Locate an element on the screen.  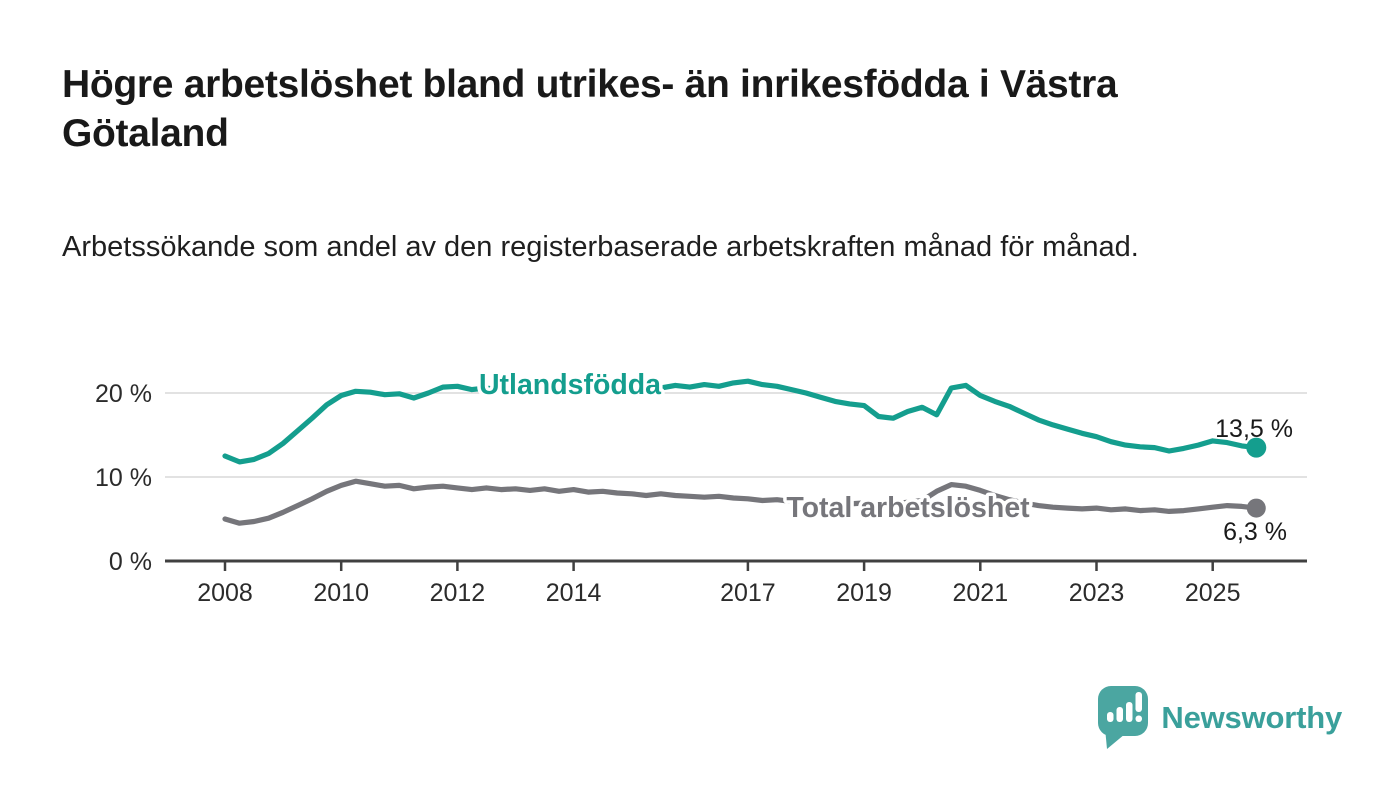
utlandsfodda-series-label: Utlandsfödda is located at coordinates (570, 385).